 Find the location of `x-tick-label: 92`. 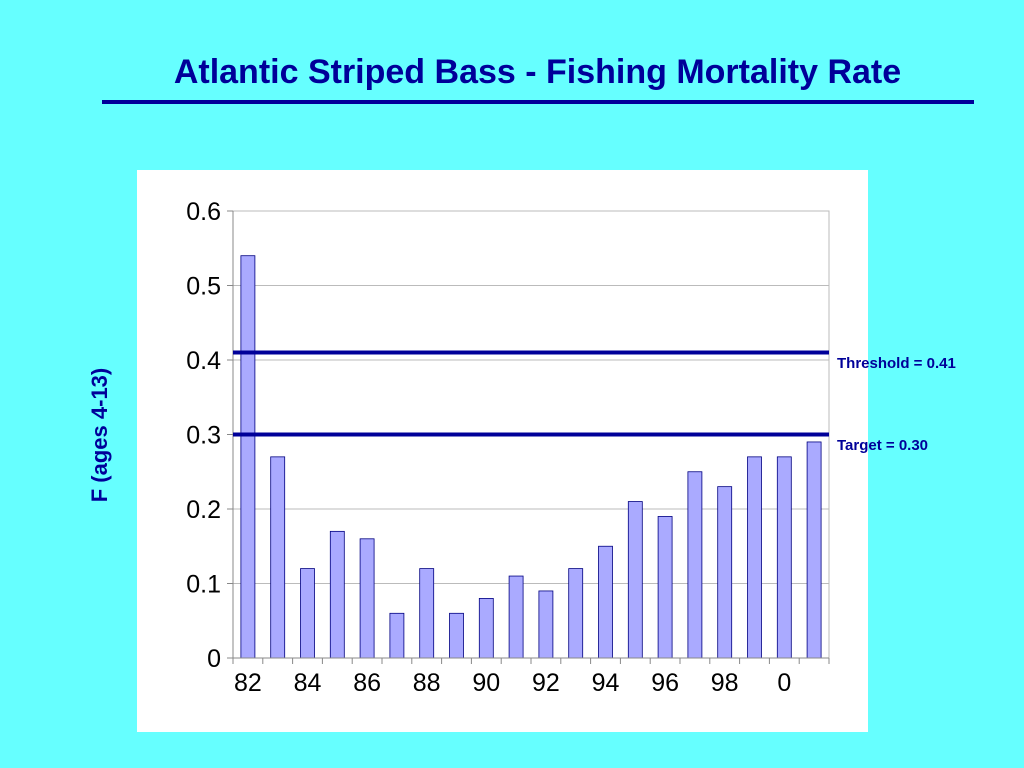

x-tick-label: 92 is located at coordinates (546, 683).